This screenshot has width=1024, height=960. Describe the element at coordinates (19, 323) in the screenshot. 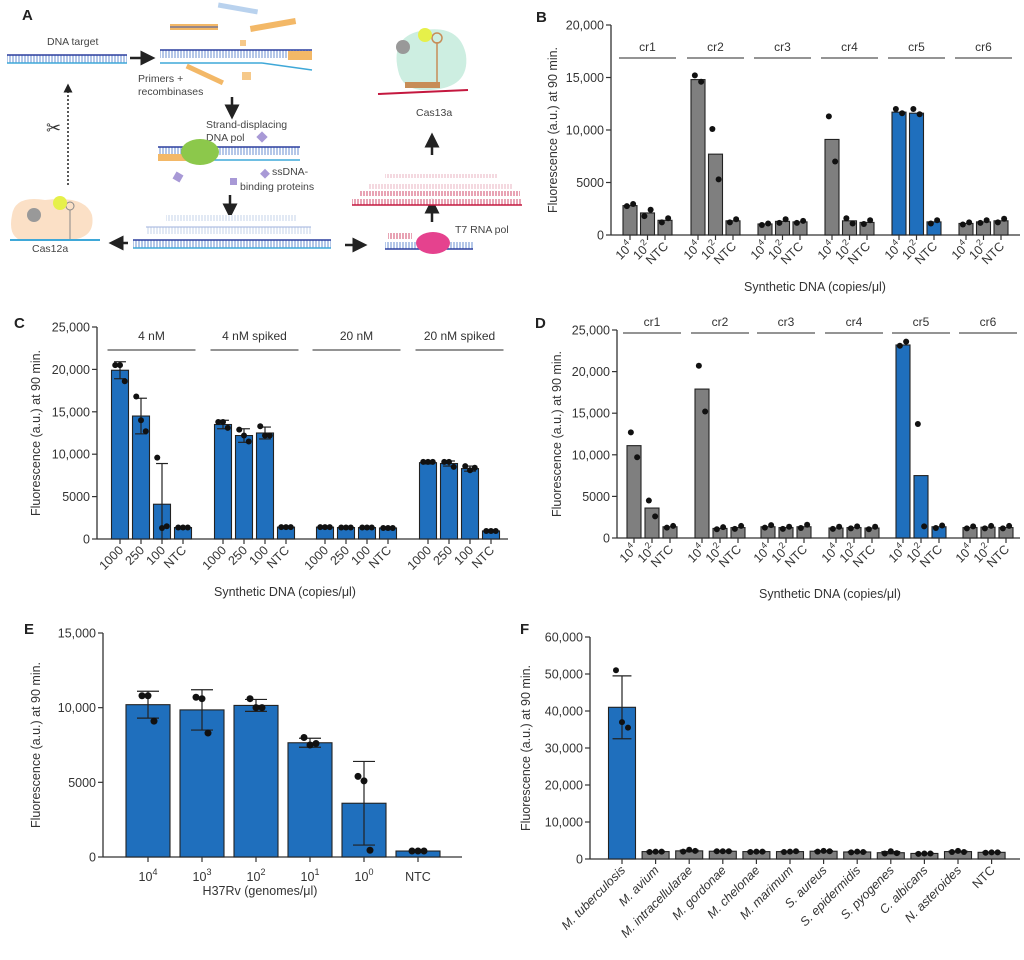

I see `panel-letter: C` at that location.